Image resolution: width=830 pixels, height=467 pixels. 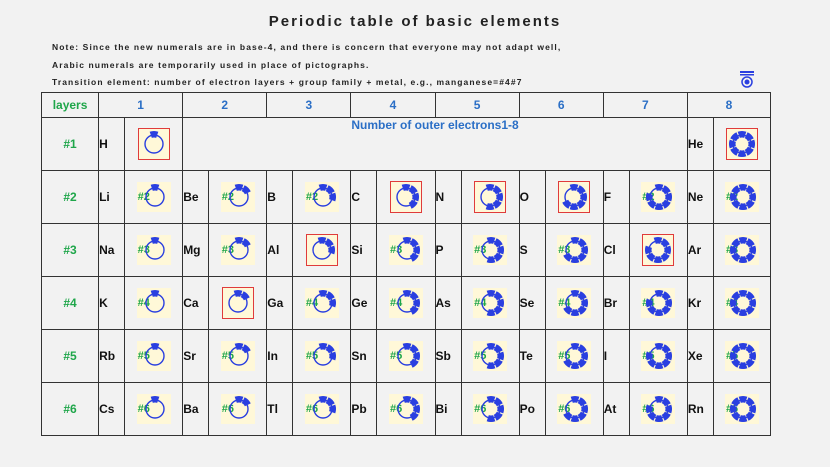 I want to click on element-pictograph: #2, so click(x=154, y=197).